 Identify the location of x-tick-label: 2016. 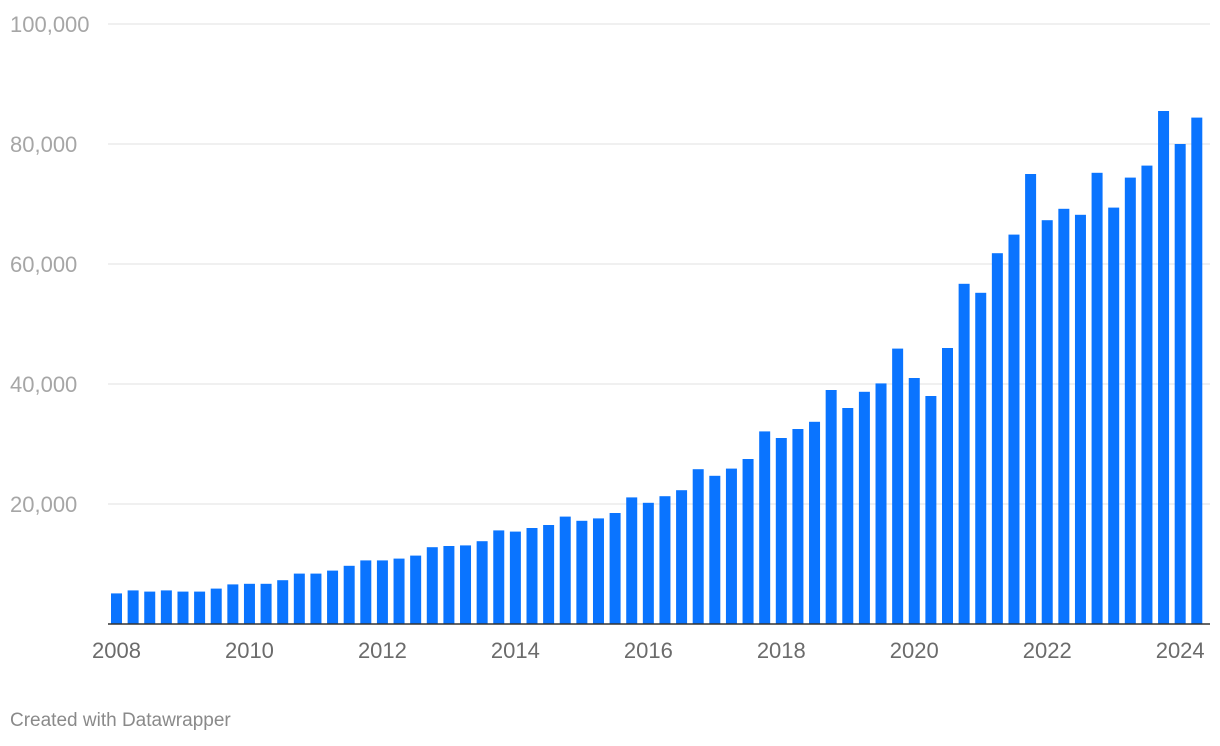
(648, 650).